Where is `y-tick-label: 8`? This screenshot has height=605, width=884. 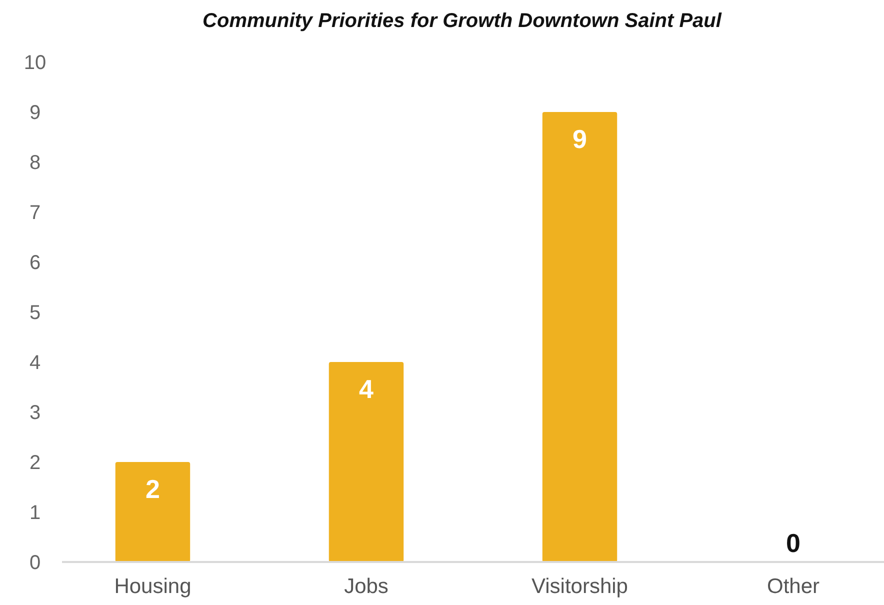 y-tick-label: 8 is located at coordinates (35, 163).